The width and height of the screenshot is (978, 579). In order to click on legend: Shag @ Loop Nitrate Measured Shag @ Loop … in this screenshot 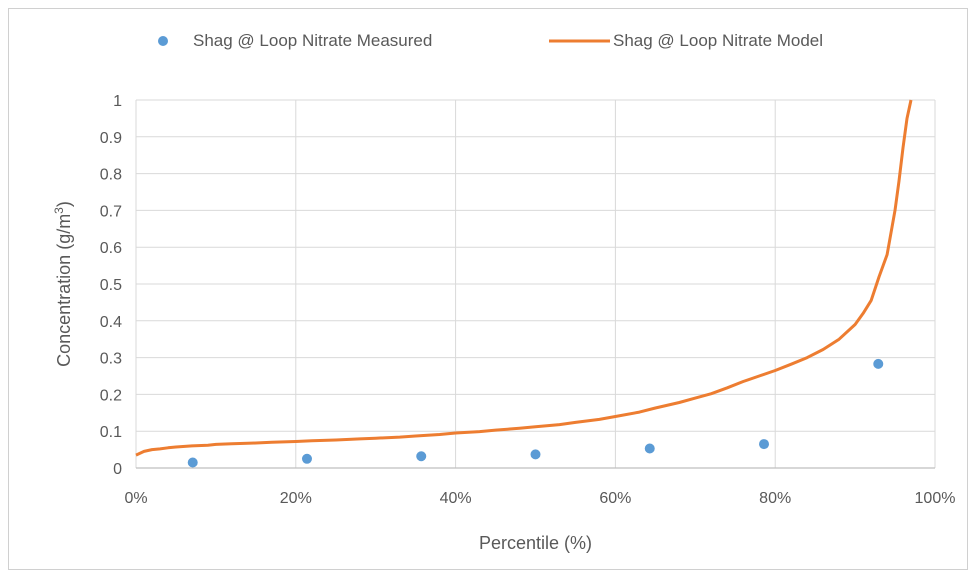, I will do `click(490, 40)`.